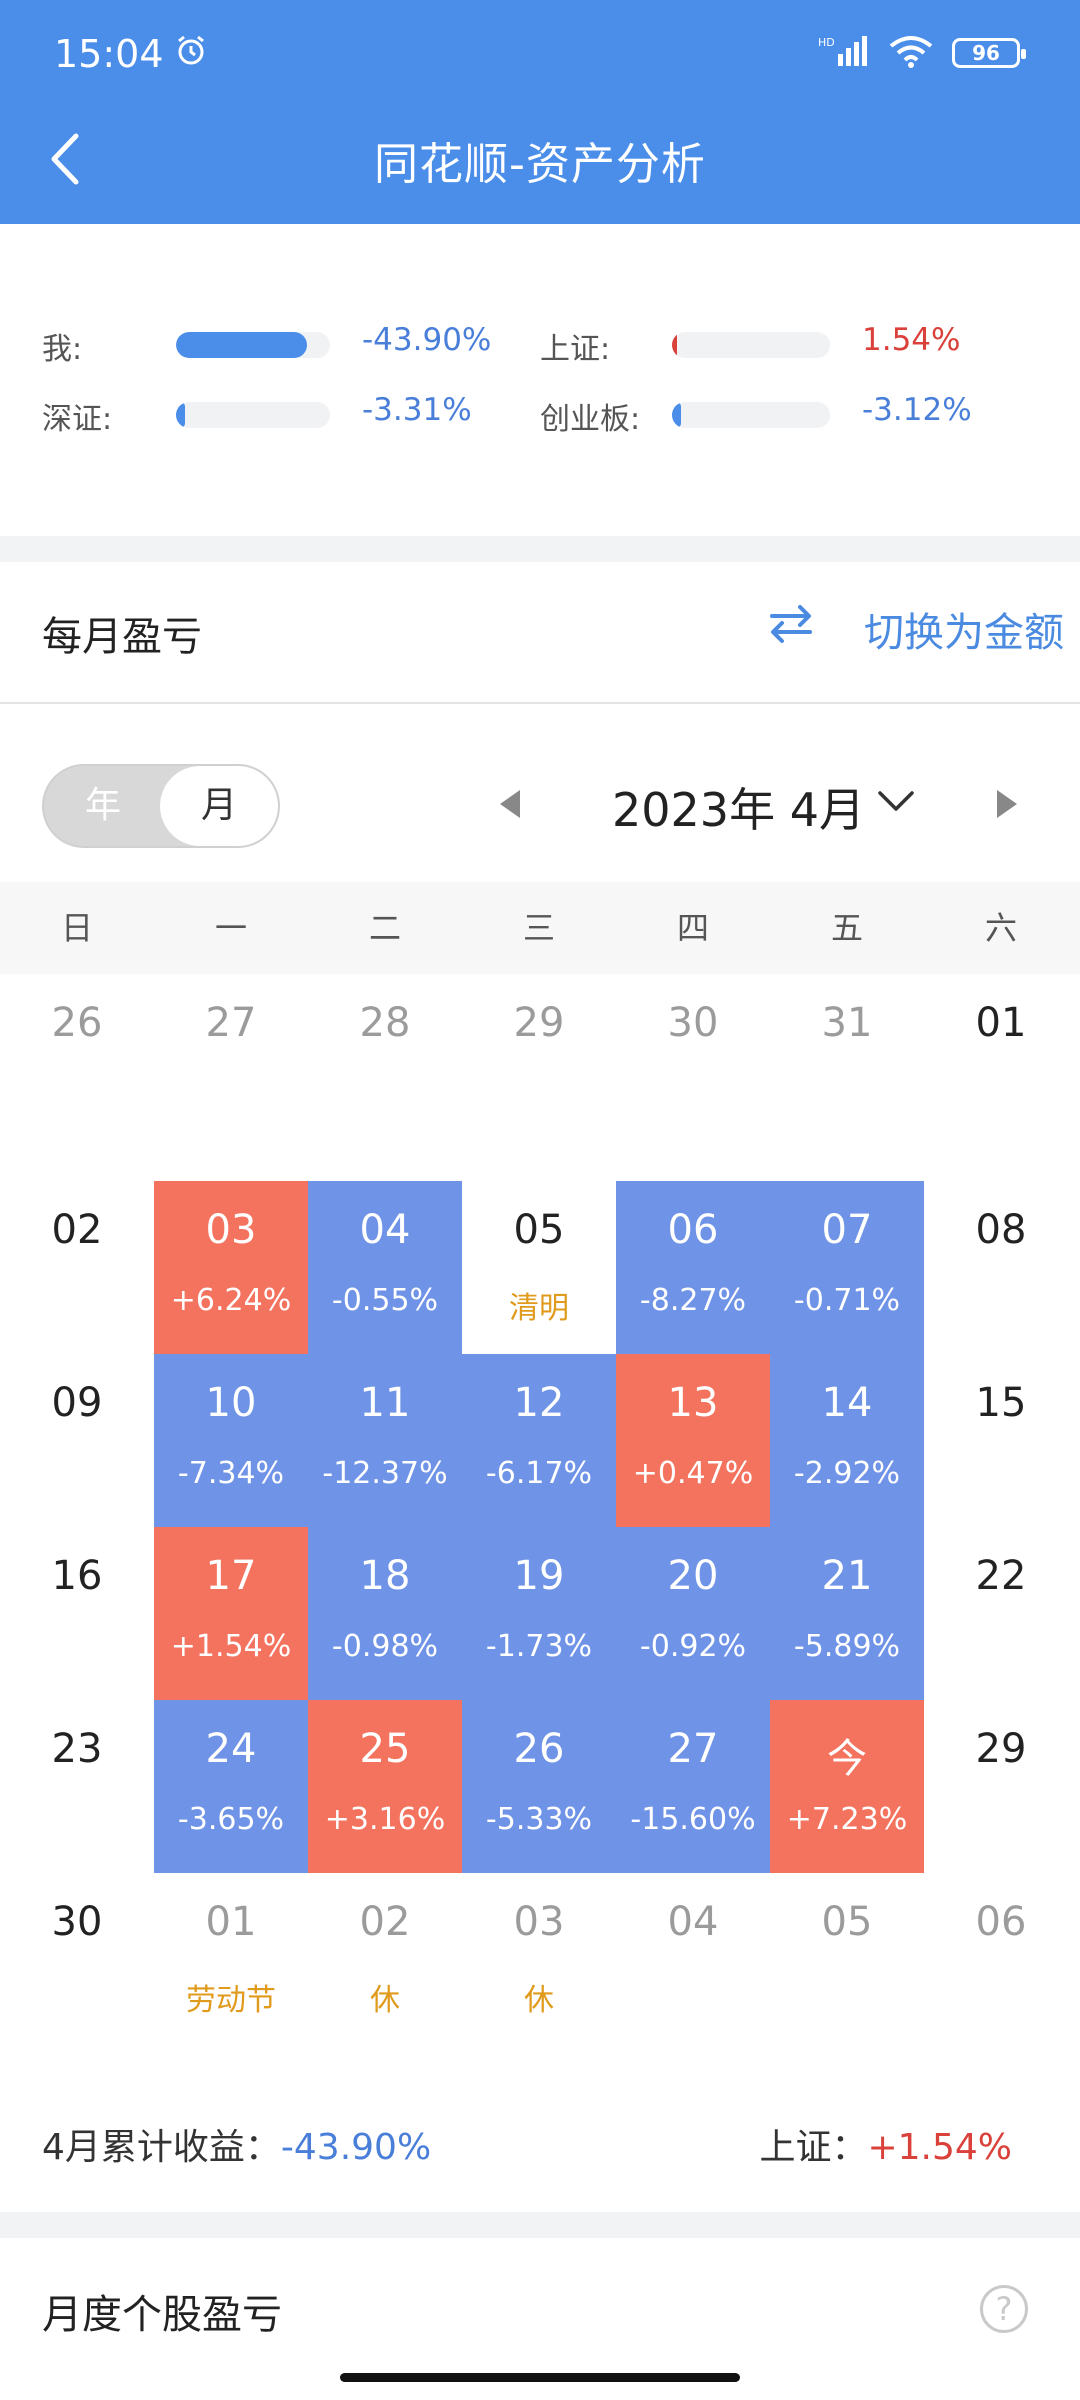 The width and height of the screenshot is (1080, 2400). Describe the element at coordinates (693, 1646) in the screenshot. I see `day-return: -0.92%` at that location.